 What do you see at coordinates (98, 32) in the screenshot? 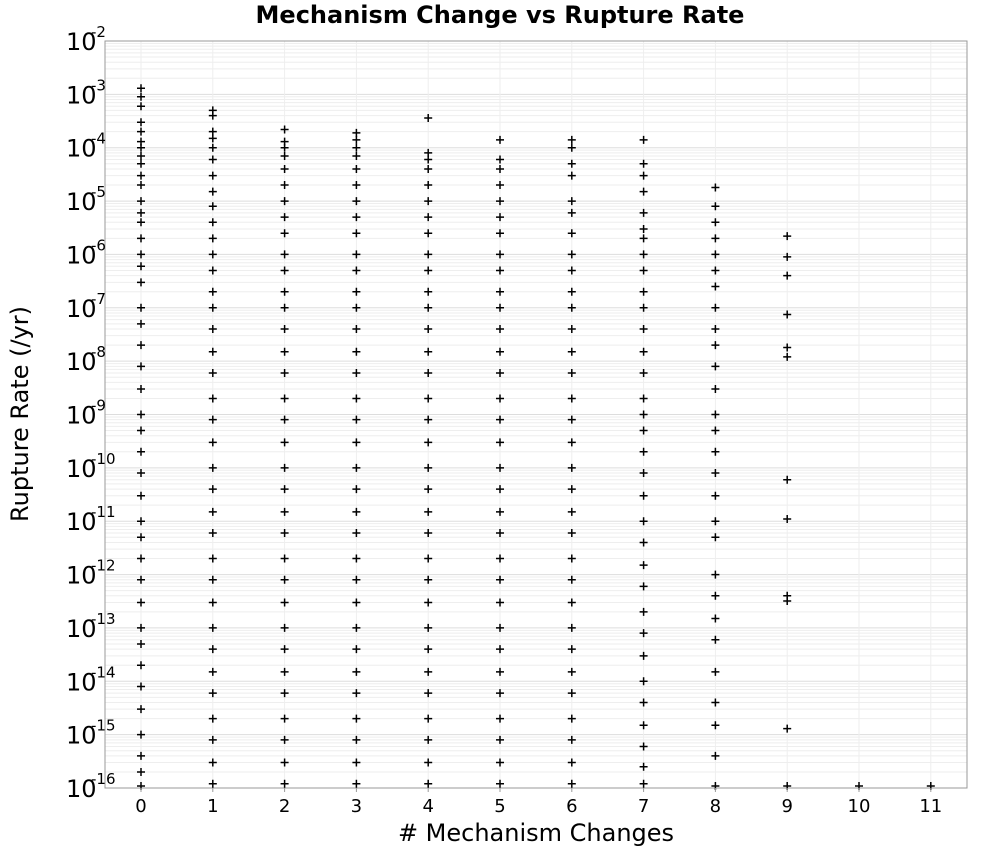
I see `y-tick-exponent: -2` at bounding box center [98, 32].